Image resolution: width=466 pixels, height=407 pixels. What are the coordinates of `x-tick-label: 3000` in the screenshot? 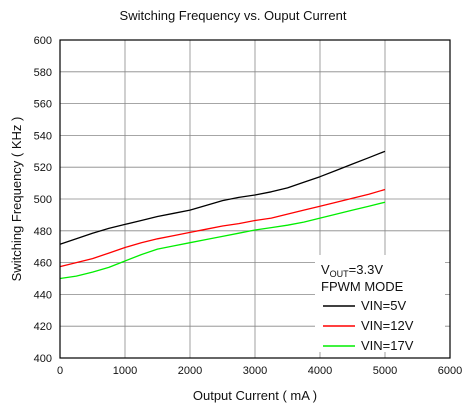 It's located at (255, 371).